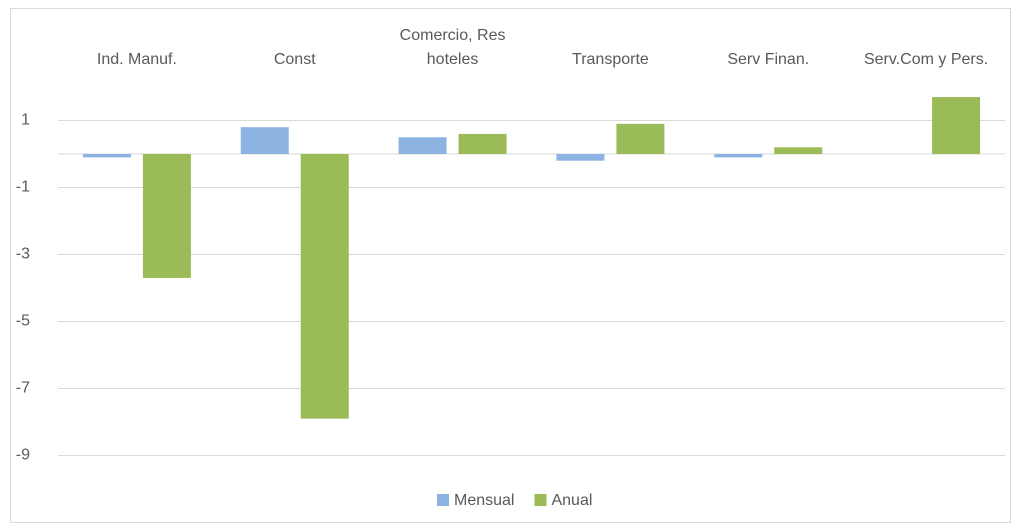 The width and height of the screenshot is (1021, 528). What do you see at coordinates (484, 500) in the screenshot?
I see `legend-label: Mensual` at bounding box center [484, 500].